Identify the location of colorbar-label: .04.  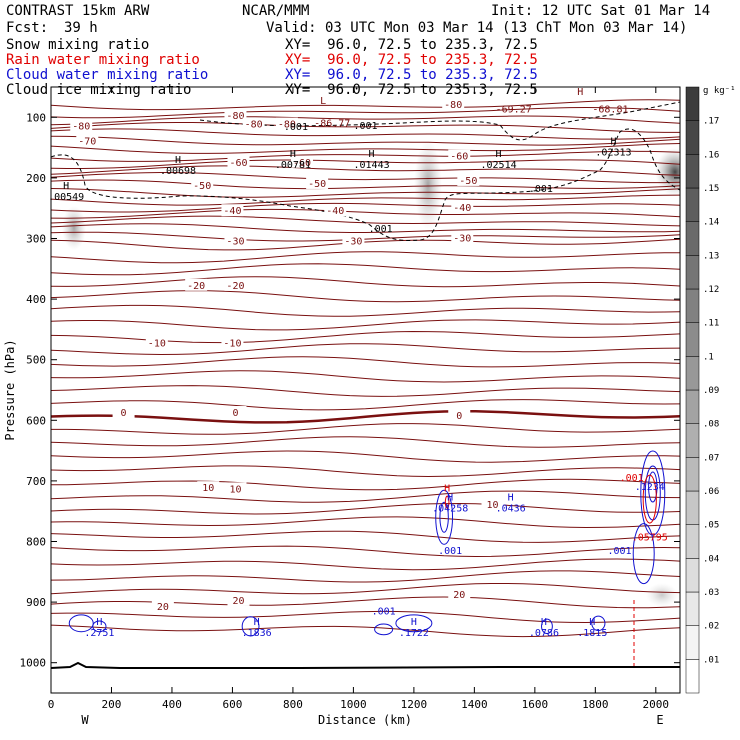
(711, 559).